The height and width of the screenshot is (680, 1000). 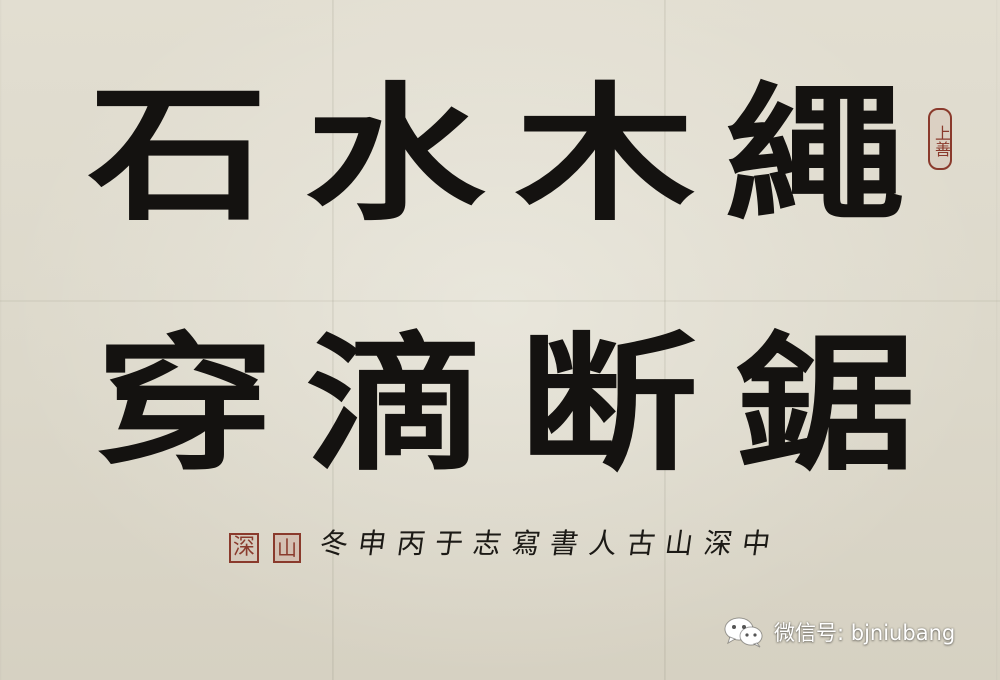 What do you see at coordinates (177, 155) in the screenshot?
I see `calligraphy-char: 石` at bounding box center [177, 155].